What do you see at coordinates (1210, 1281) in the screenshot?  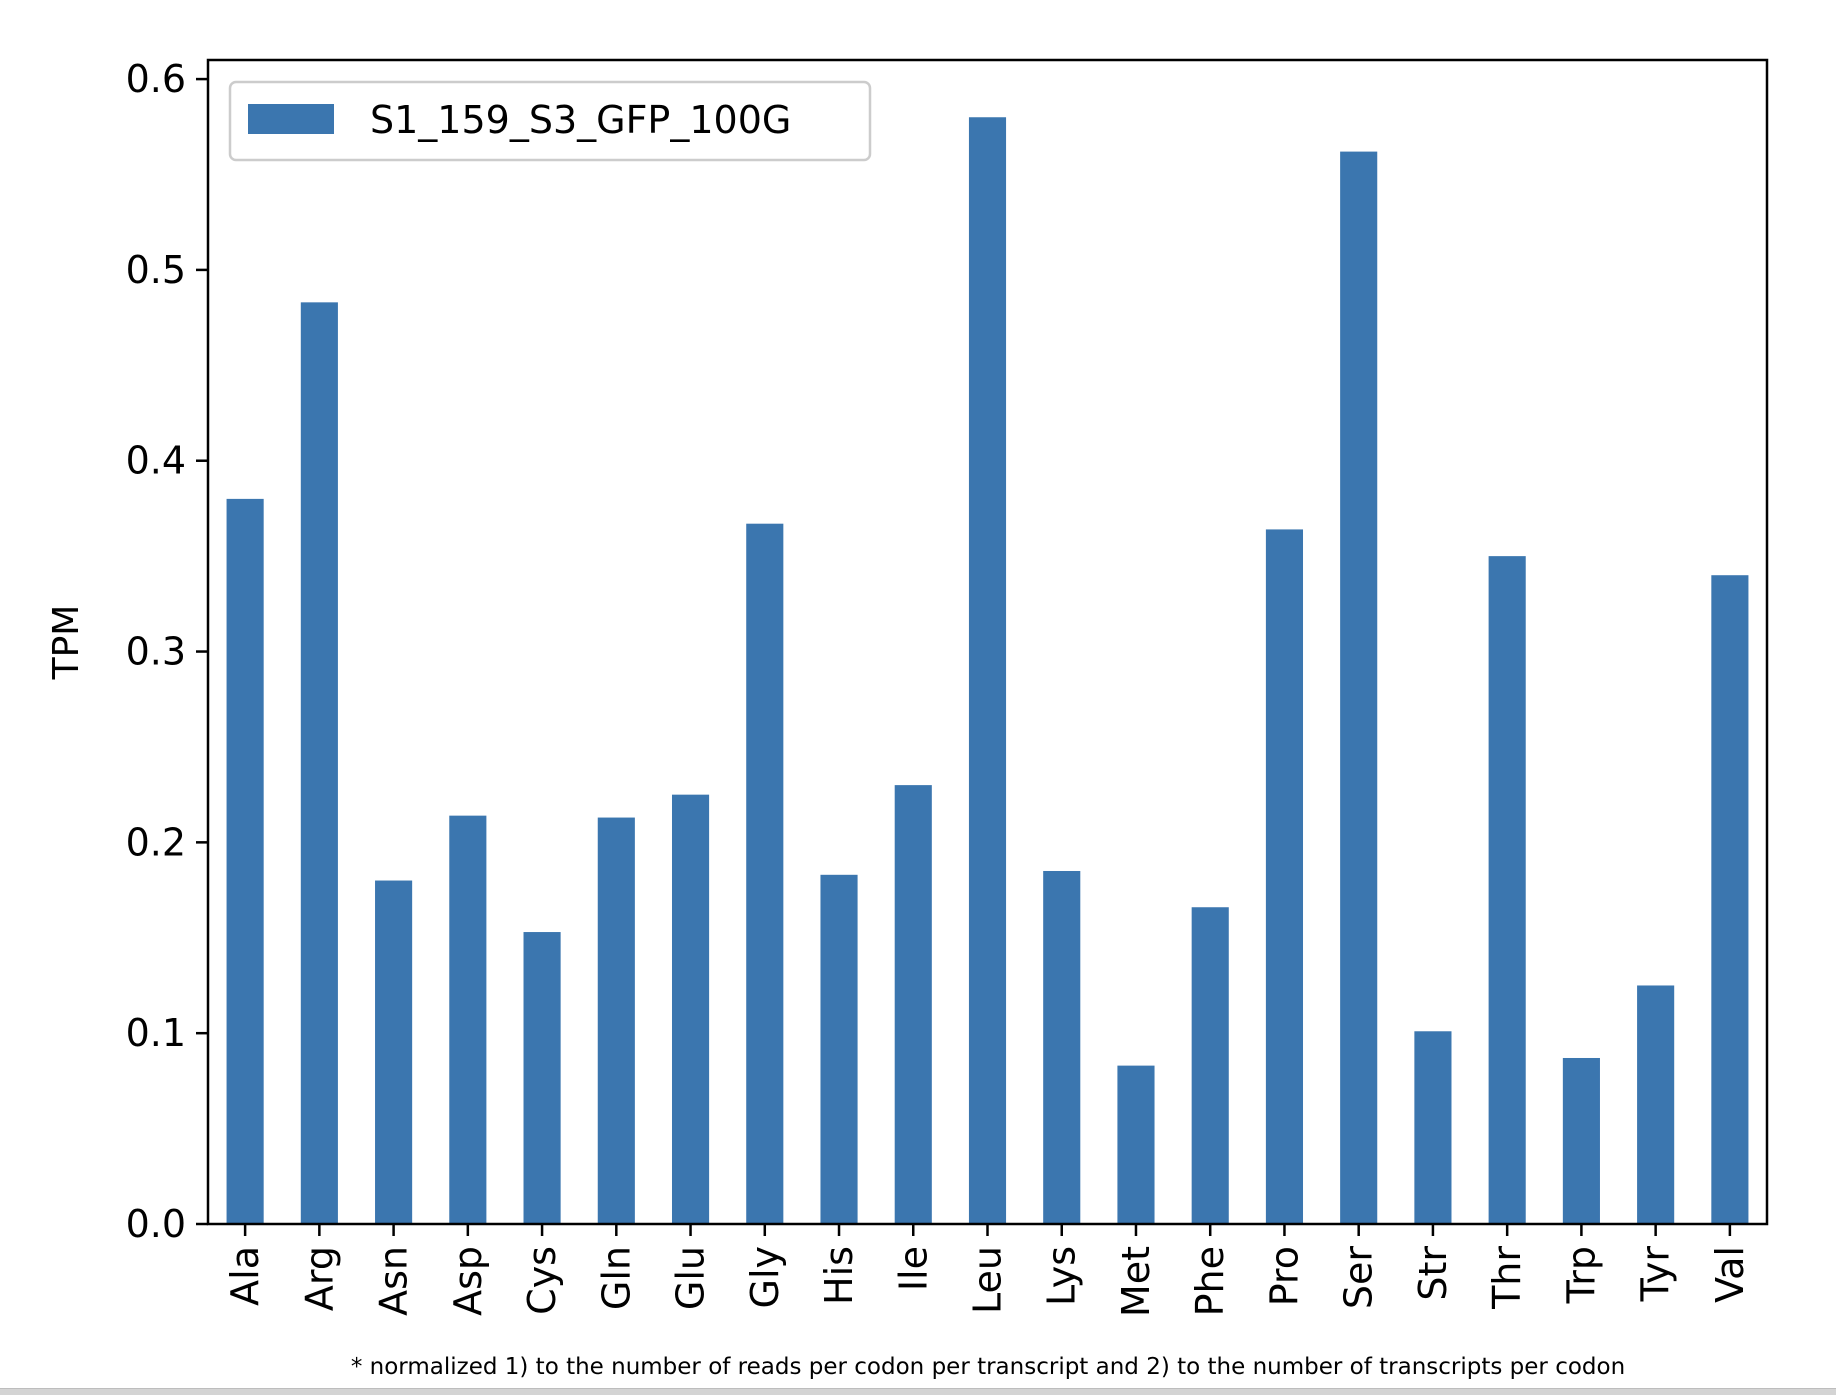 I see `x-tick-label: Phe` at bounding box center [1210, 1281].